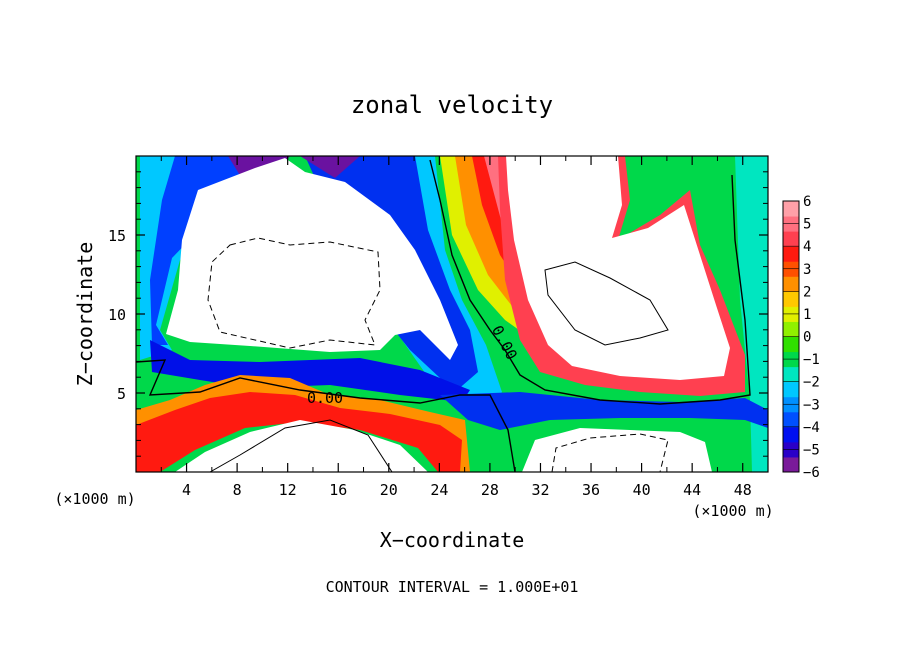  Describe the element at coordinates (807, 338) in the screenshot. I see `colorbar-label: 0` at that location.